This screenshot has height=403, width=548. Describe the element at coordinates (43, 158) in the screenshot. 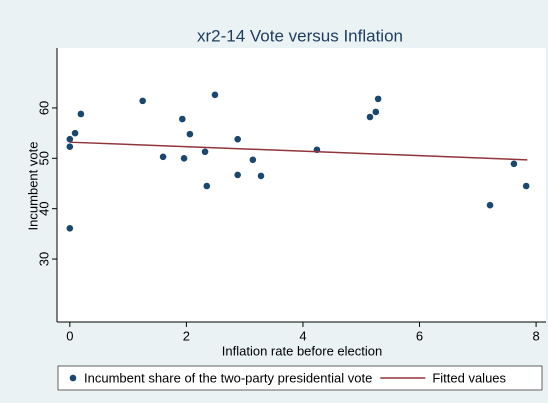

I see `y-tick-label: 50` at that location.